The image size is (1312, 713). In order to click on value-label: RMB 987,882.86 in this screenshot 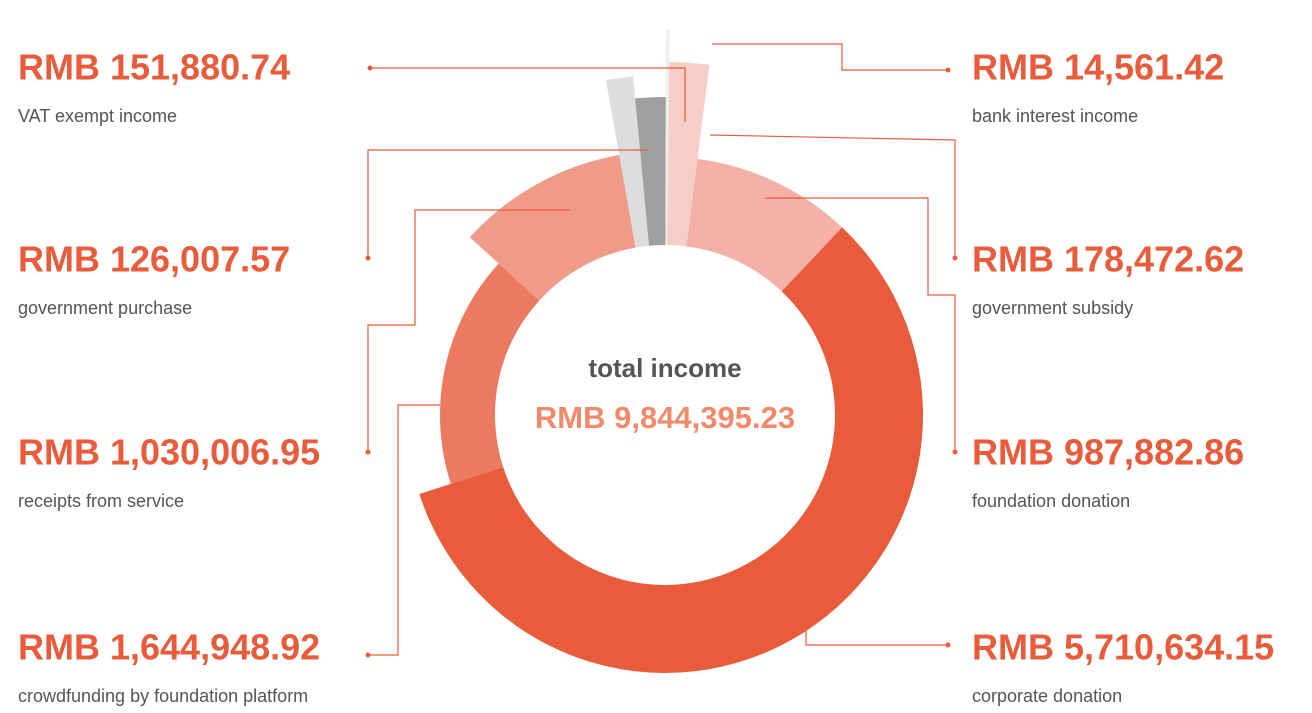, I will do `click(1108, 452)`.